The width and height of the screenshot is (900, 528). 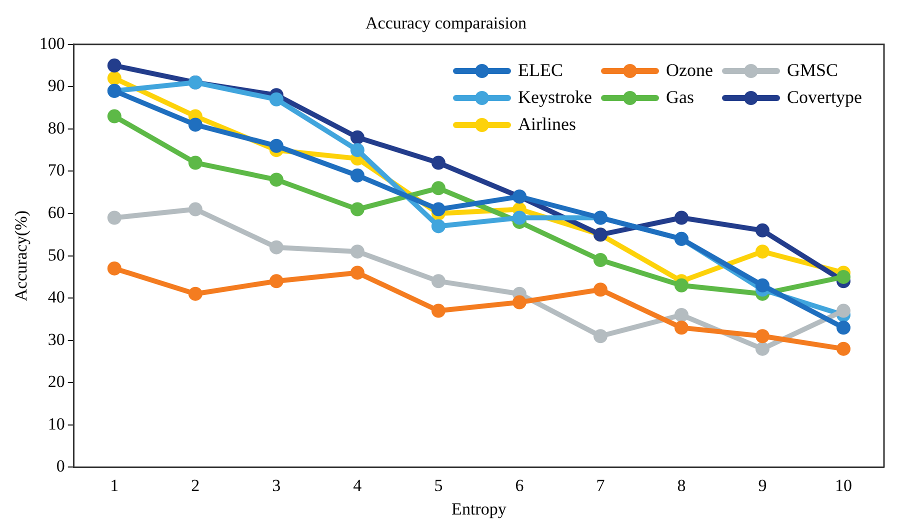 I want to click on y-tick-label: 80, so click(x=56, y=128).